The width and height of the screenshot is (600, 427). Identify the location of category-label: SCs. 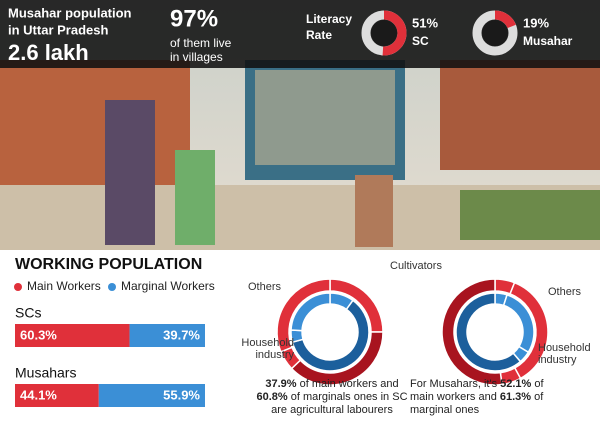
(28, 313).